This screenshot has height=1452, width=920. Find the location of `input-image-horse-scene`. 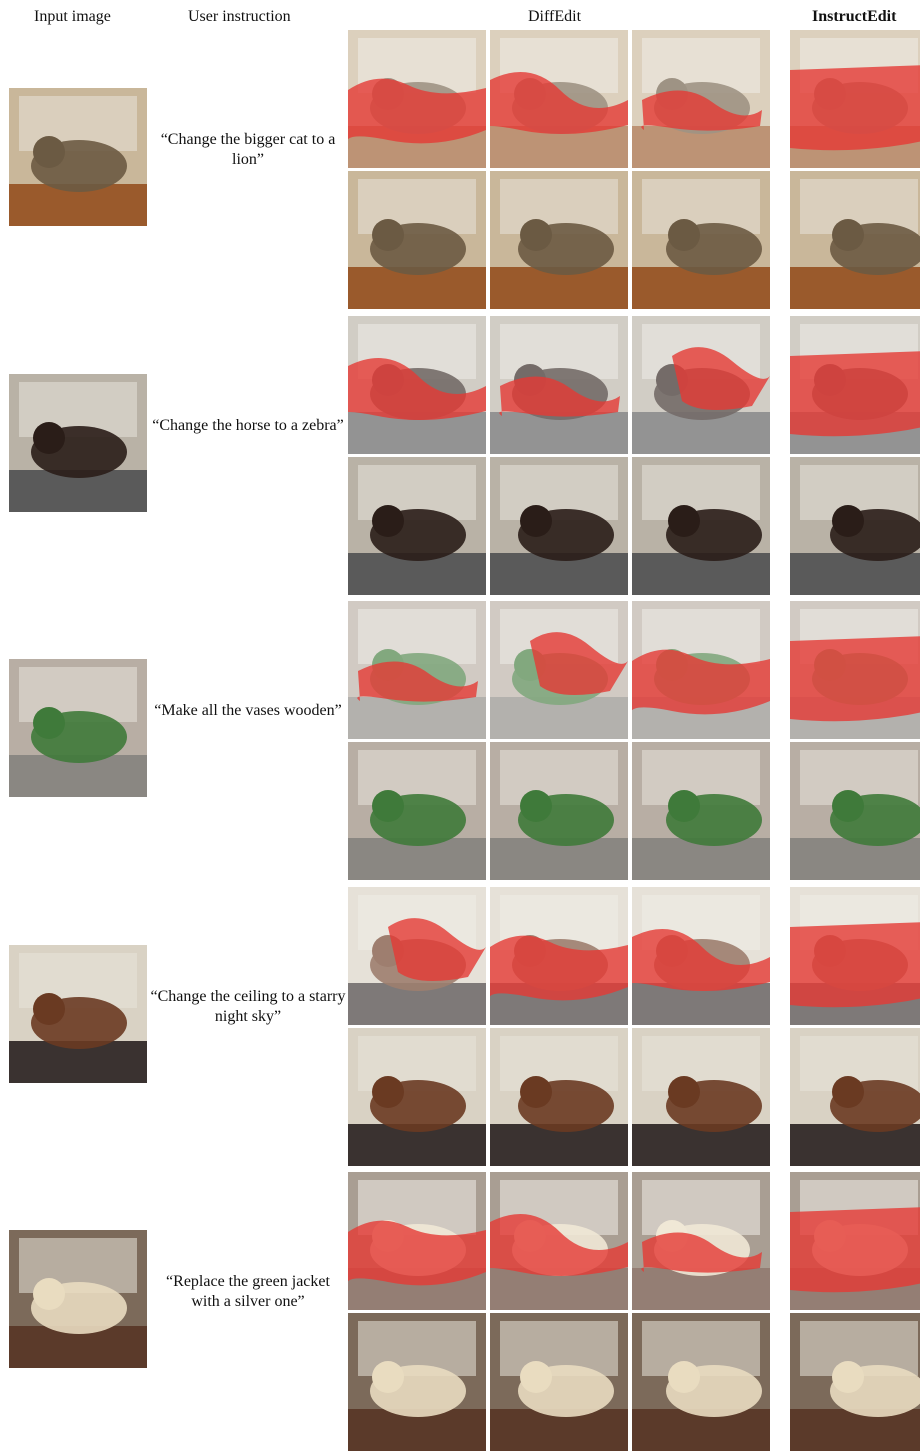

input-image-horse-scene is located at coordinates (78, 443).